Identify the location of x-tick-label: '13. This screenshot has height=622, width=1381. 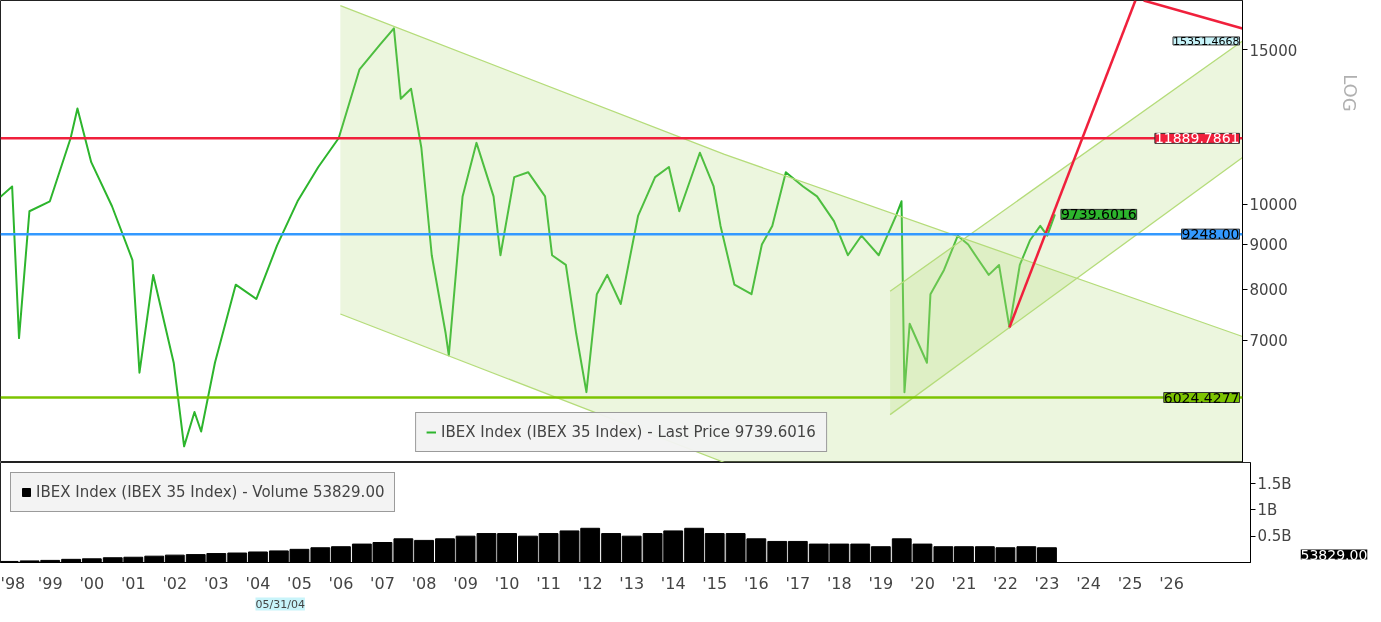
(632, 583).